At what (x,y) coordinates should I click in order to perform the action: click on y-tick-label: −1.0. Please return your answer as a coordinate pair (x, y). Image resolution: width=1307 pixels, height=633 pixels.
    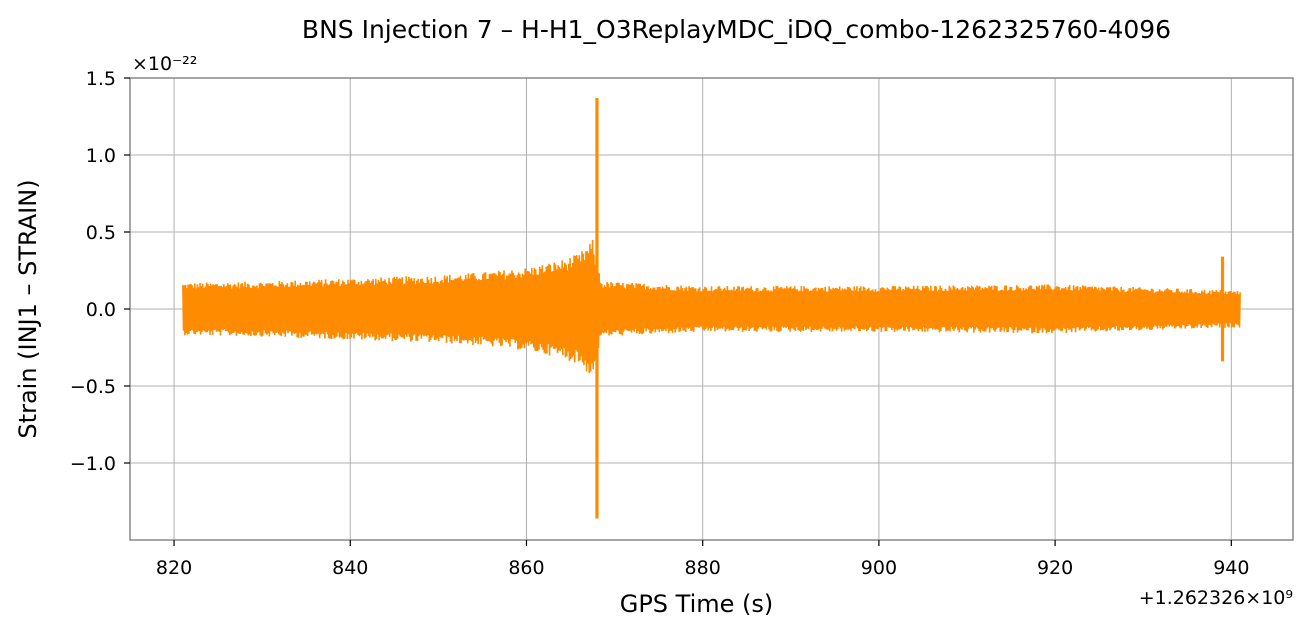
    Looking at the image, I should click on (93, 464).